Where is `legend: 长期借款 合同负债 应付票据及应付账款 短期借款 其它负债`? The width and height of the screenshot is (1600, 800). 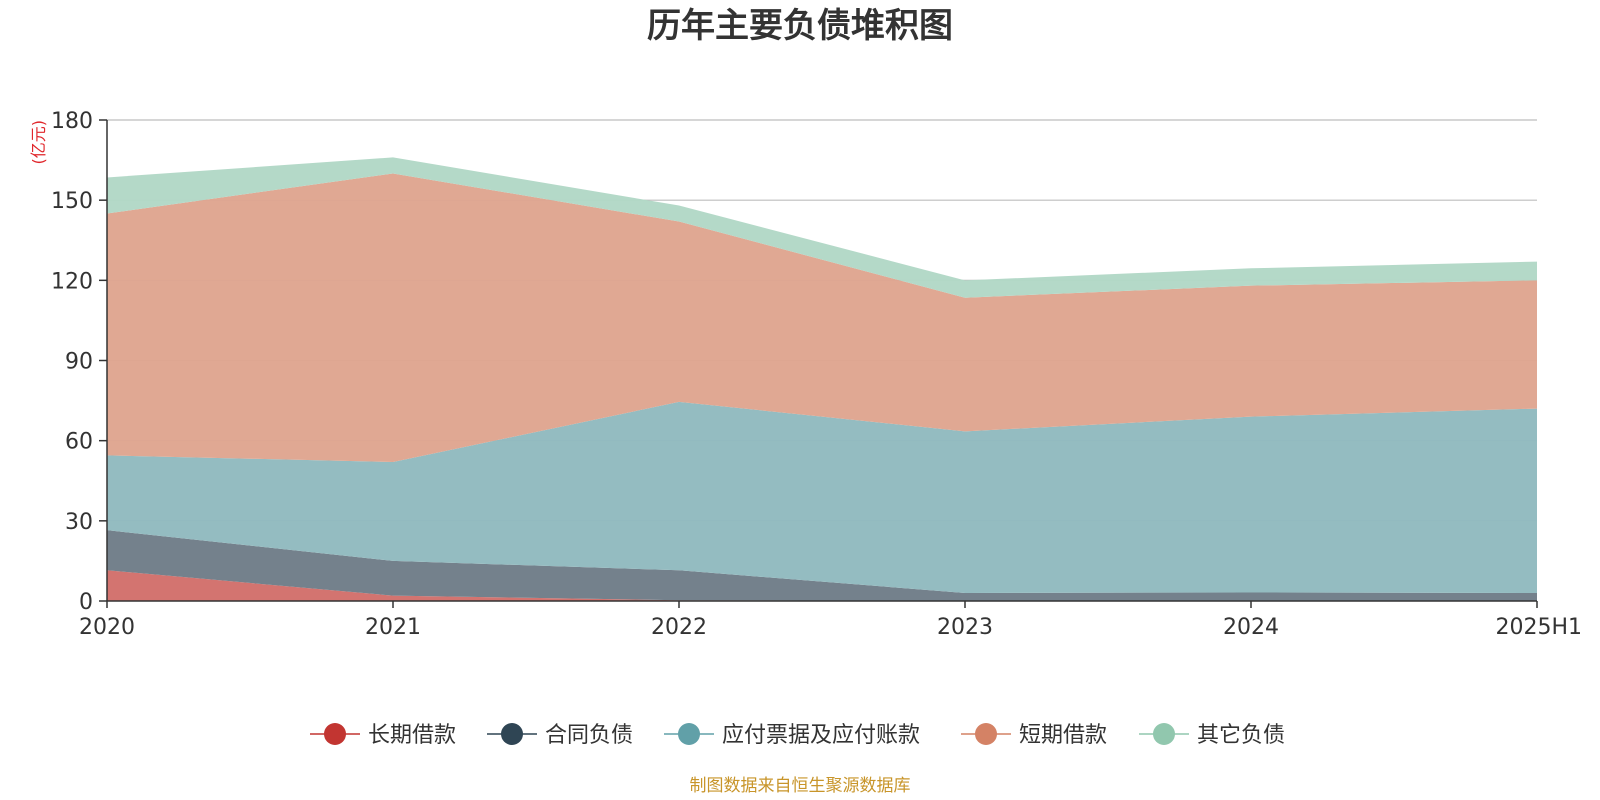 legend: 长期借款 合同负债 应付票据及应付账款 短期借款 其它负债 is located at coordinates (797, 735).